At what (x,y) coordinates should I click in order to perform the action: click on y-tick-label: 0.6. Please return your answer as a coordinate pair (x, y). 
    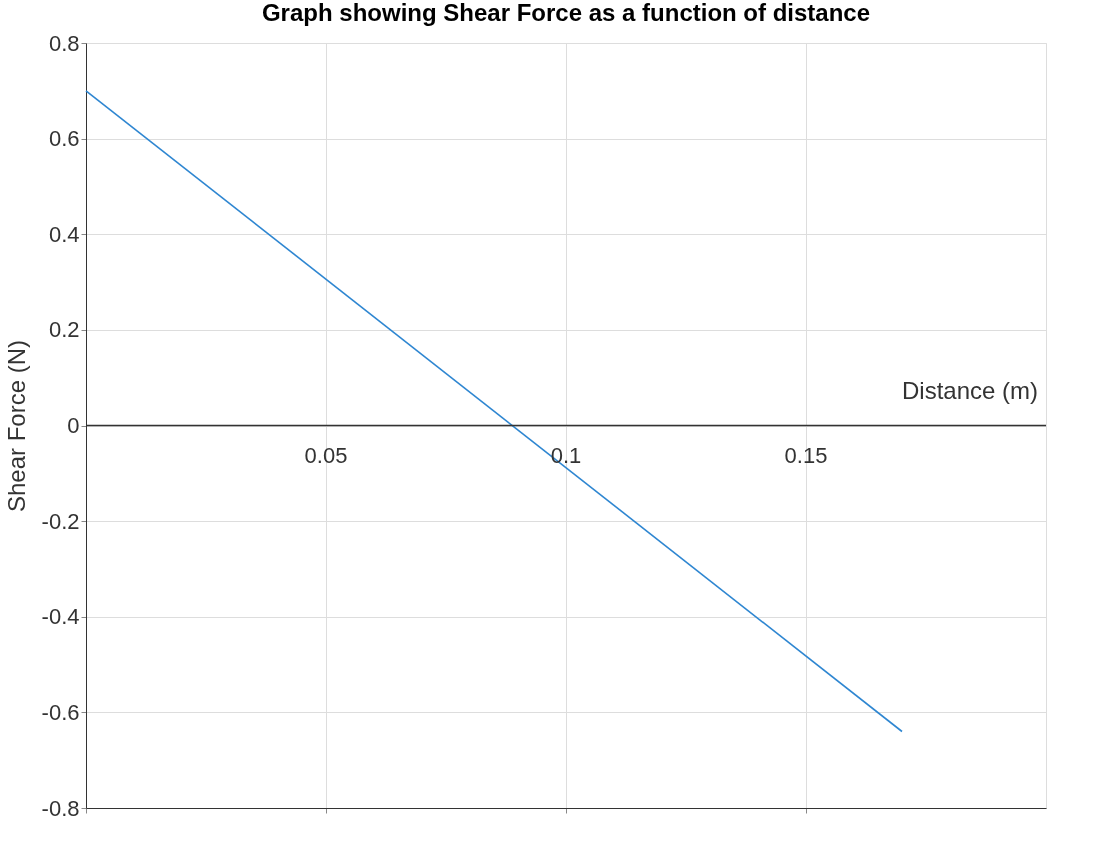
    Looking at the image, I should click on (64, 139).